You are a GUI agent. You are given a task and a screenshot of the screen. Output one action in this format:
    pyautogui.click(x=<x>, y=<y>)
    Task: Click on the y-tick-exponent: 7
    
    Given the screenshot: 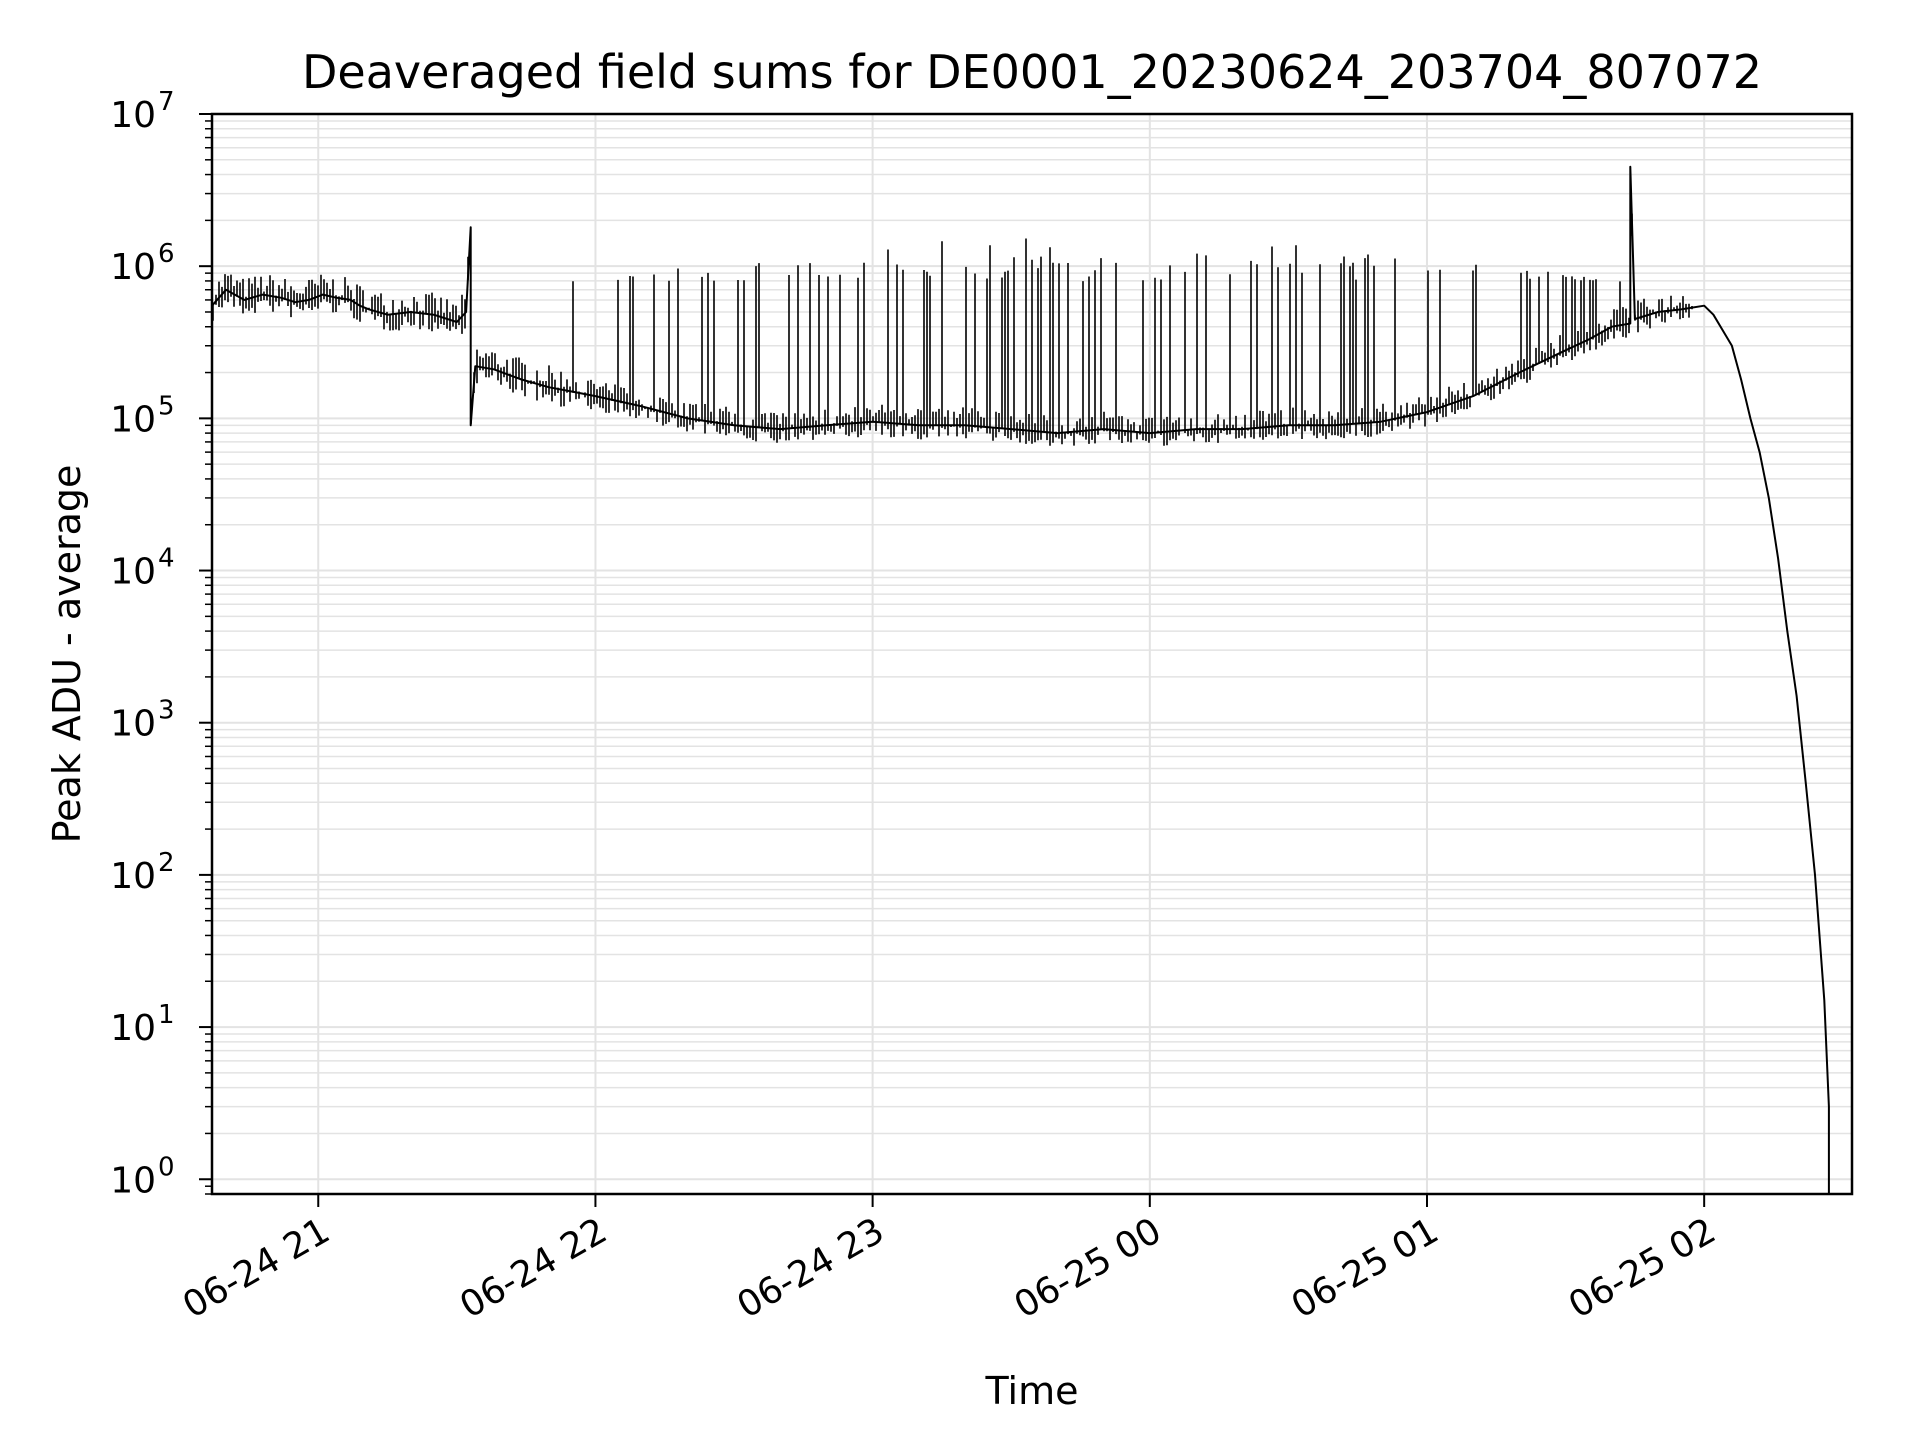 What is the action you would take?
    pyautogui.click(x=166, y=102)
    